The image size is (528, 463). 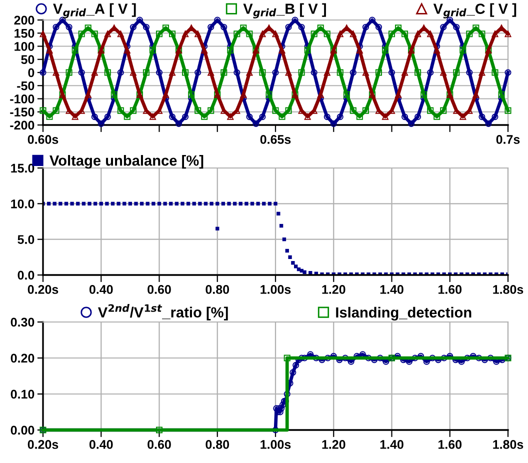 I want to click on y-tick-label: -150, so click(x=22, y=112).